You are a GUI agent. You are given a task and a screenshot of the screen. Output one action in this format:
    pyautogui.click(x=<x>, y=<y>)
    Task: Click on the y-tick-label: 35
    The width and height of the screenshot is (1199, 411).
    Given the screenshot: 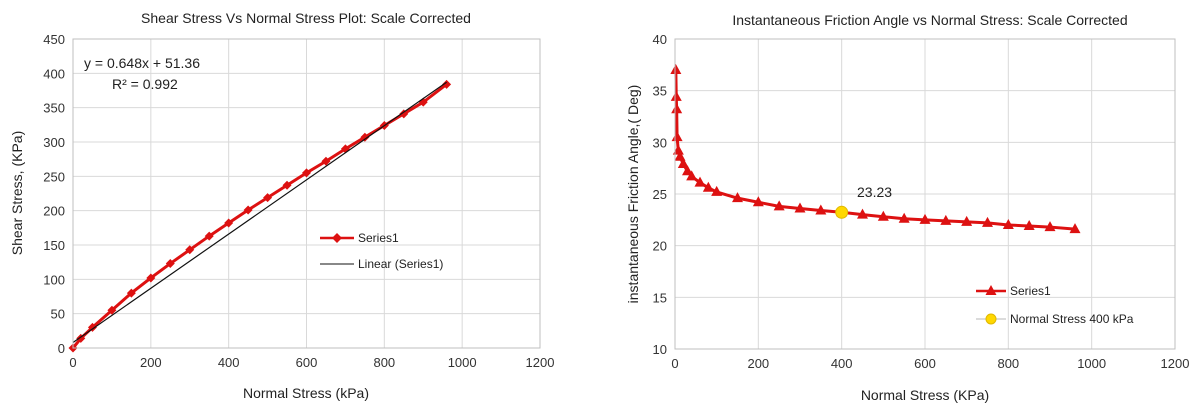 What is the action you would take?
    pyautogui.click(x=660, y=91)
    